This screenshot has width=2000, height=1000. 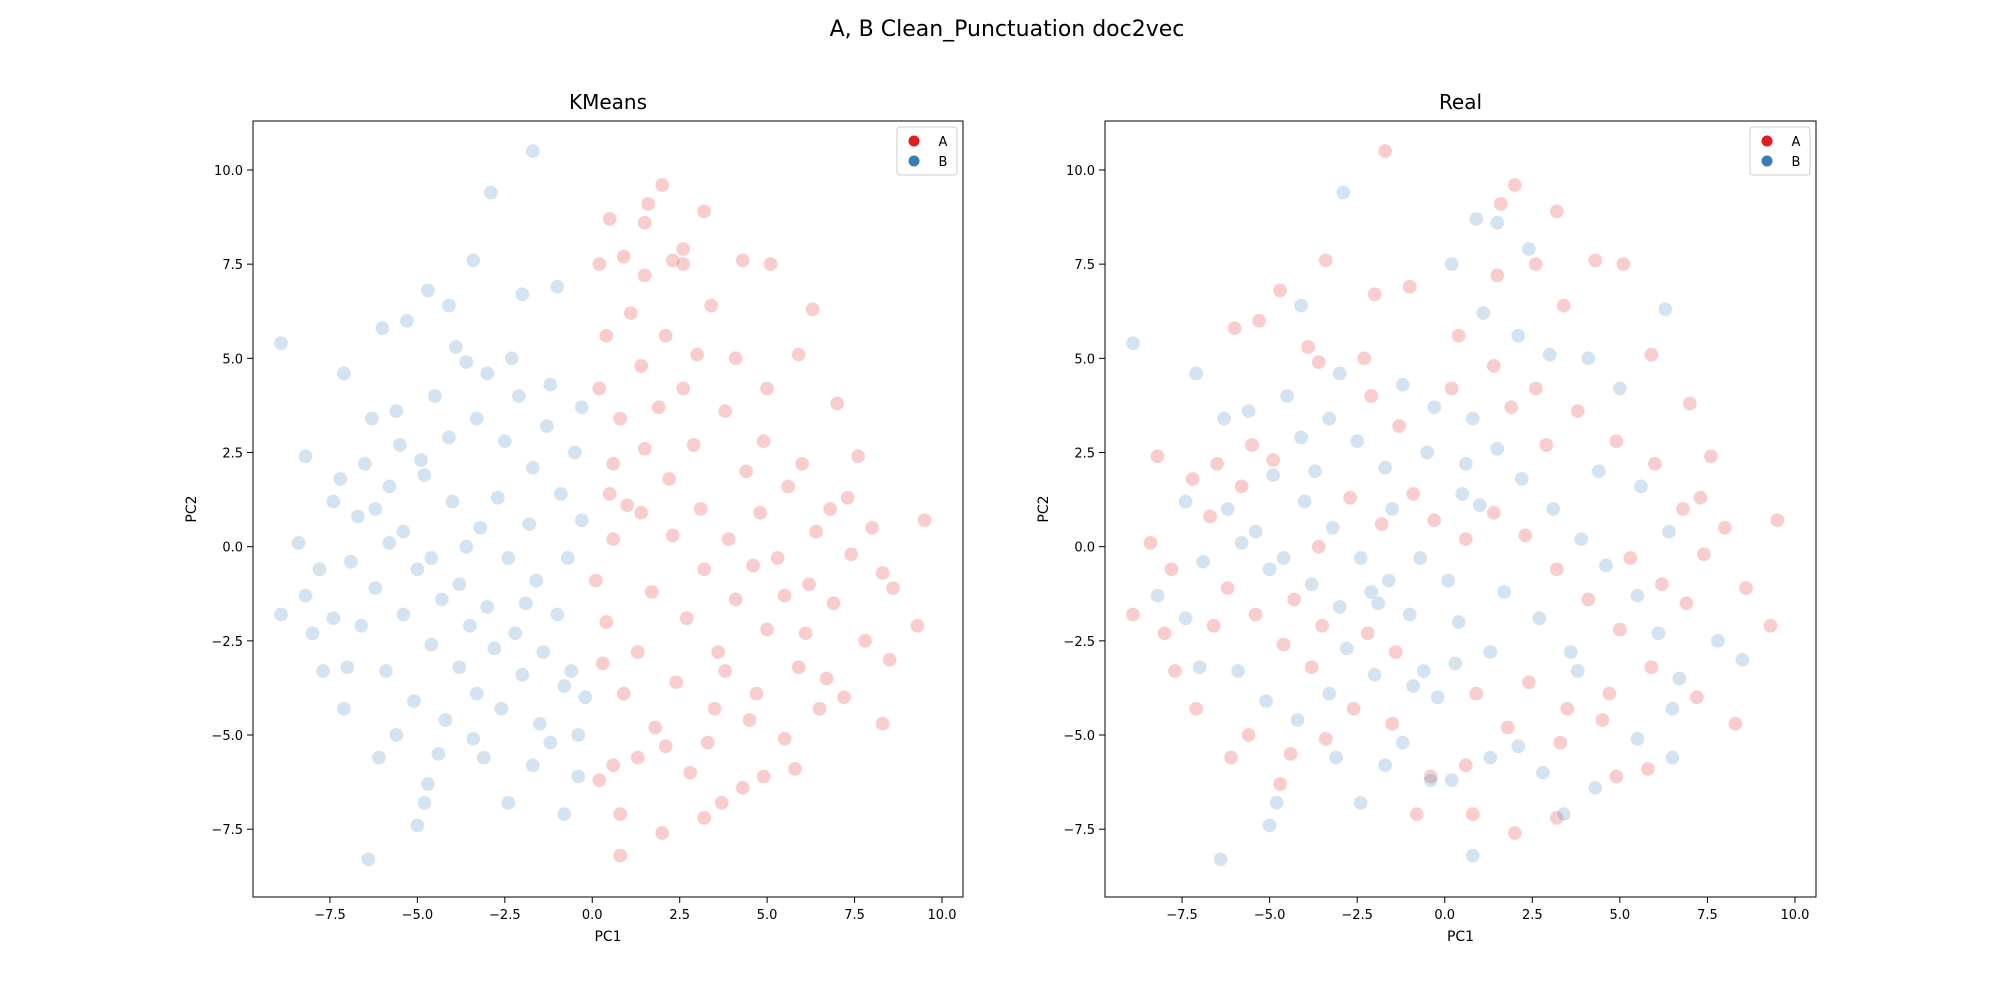 I want to click on real-y-tick-label: −2.5, so click(x=1079, y=642).